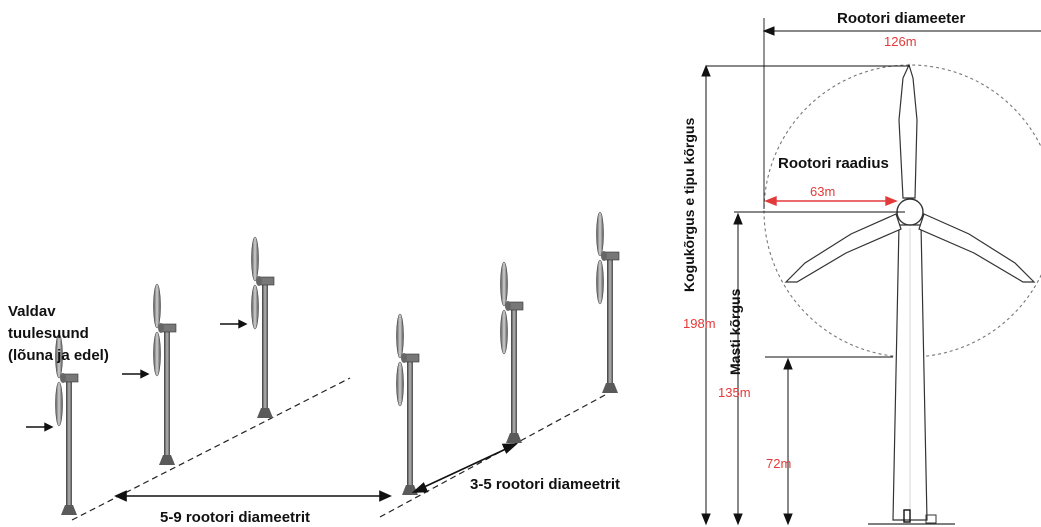 This screenshot has height=527, width=1041. Describe the element at coordinates (137, 375) in the screenshot. I see `wind-arrow-icon` at that location.